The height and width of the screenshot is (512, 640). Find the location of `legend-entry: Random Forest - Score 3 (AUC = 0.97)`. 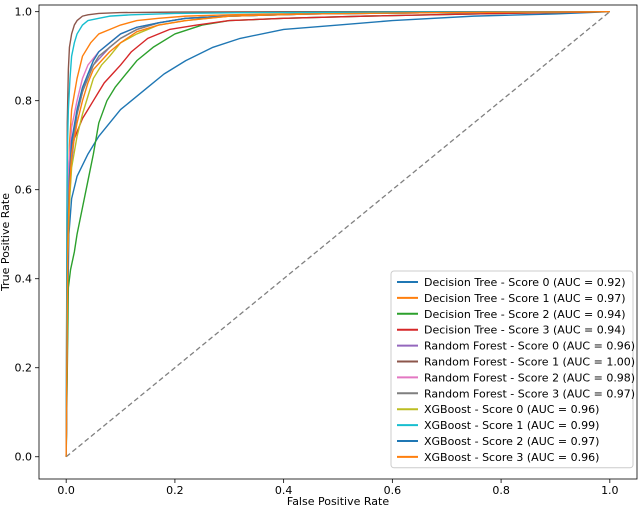

legend-entry: Random Forest - Score 3 (AUC = 0.97) is located at coordinates (529, 393).